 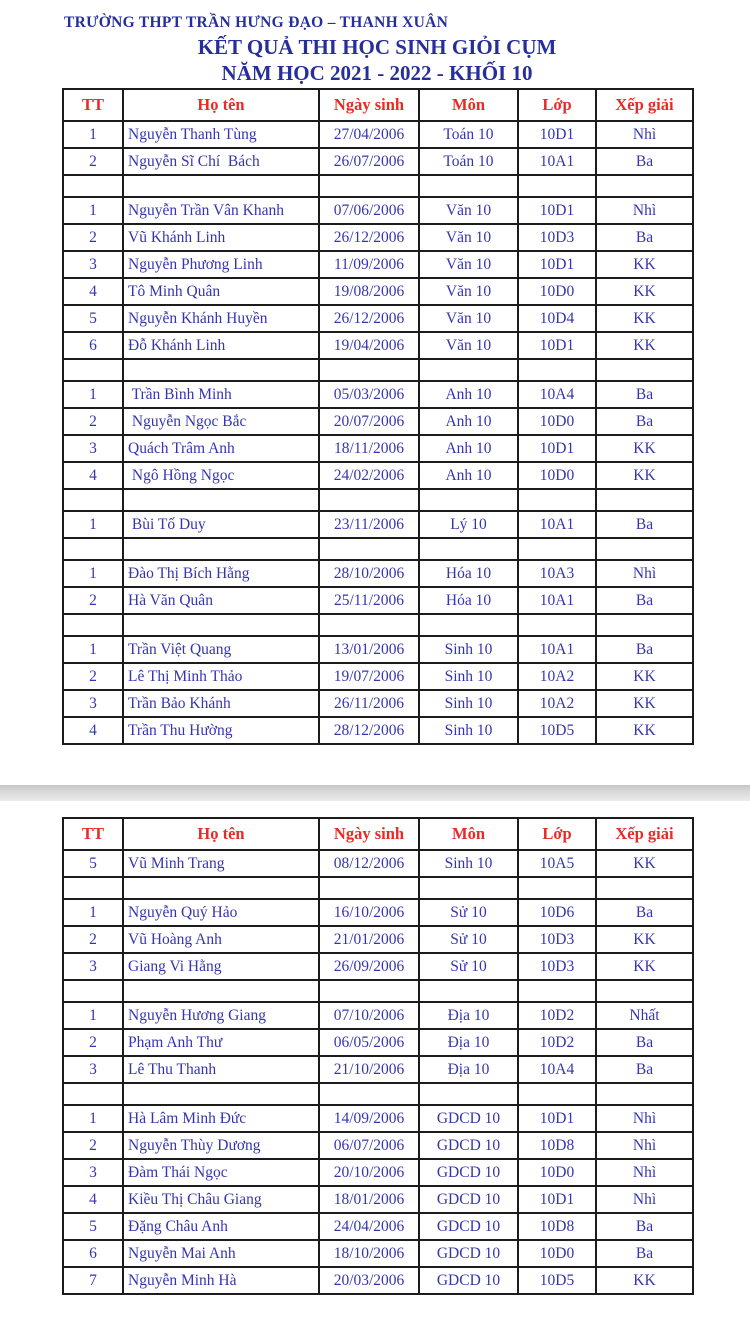 I want to click on table-row: 2 Vũ Hoàng Anh 21/01/2006 Sử 10 10D3 KK, so click(x=378, y=939).